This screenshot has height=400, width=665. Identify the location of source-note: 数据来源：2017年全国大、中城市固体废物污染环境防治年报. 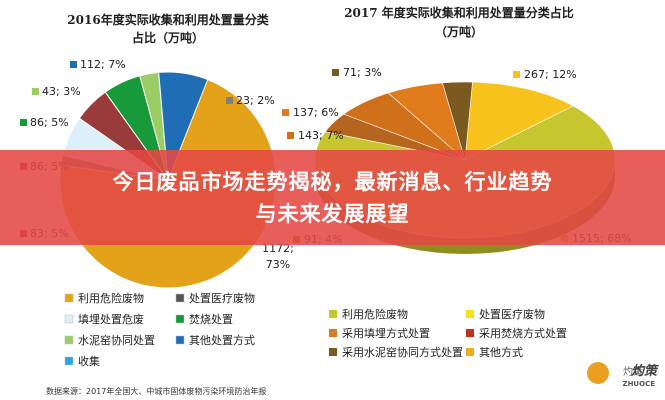
(156, 391).